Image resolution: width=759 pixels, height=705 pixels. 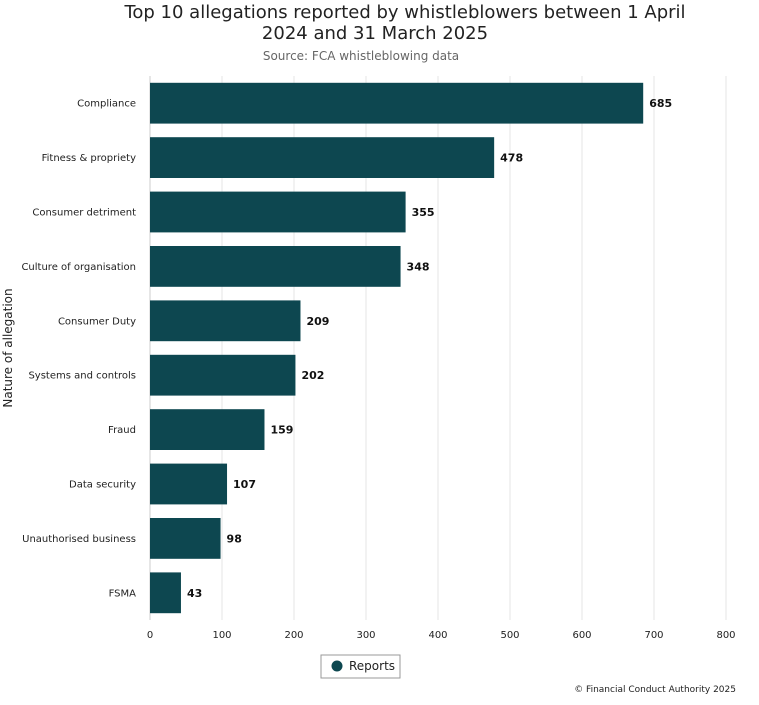 What do you see at coordinates (122, 430) in the screenshot?
I see `category-label-6: Fraud` at bounding box center [122, 430].